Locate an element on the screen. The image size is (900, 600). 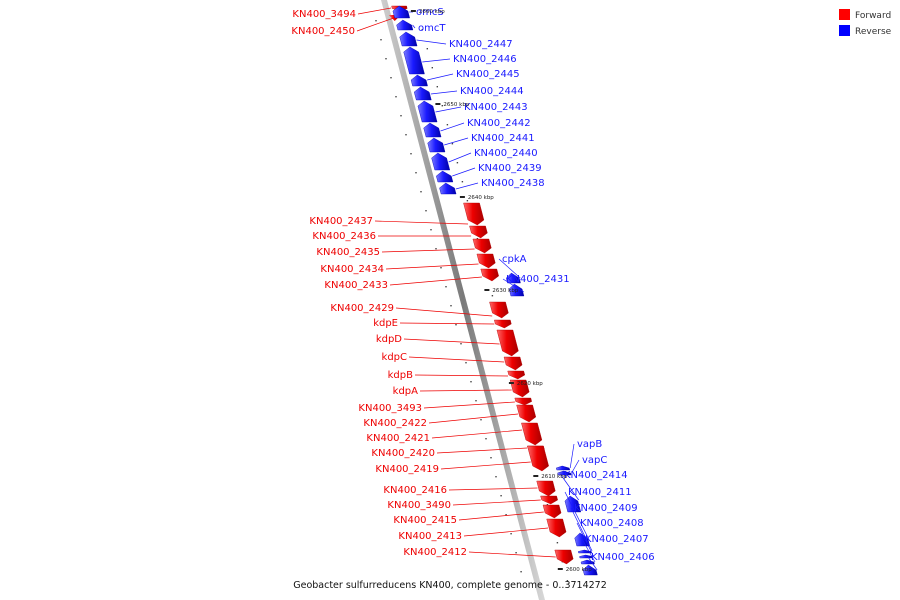
gene-label-omct: omcT is located at coordinates (432, 28).